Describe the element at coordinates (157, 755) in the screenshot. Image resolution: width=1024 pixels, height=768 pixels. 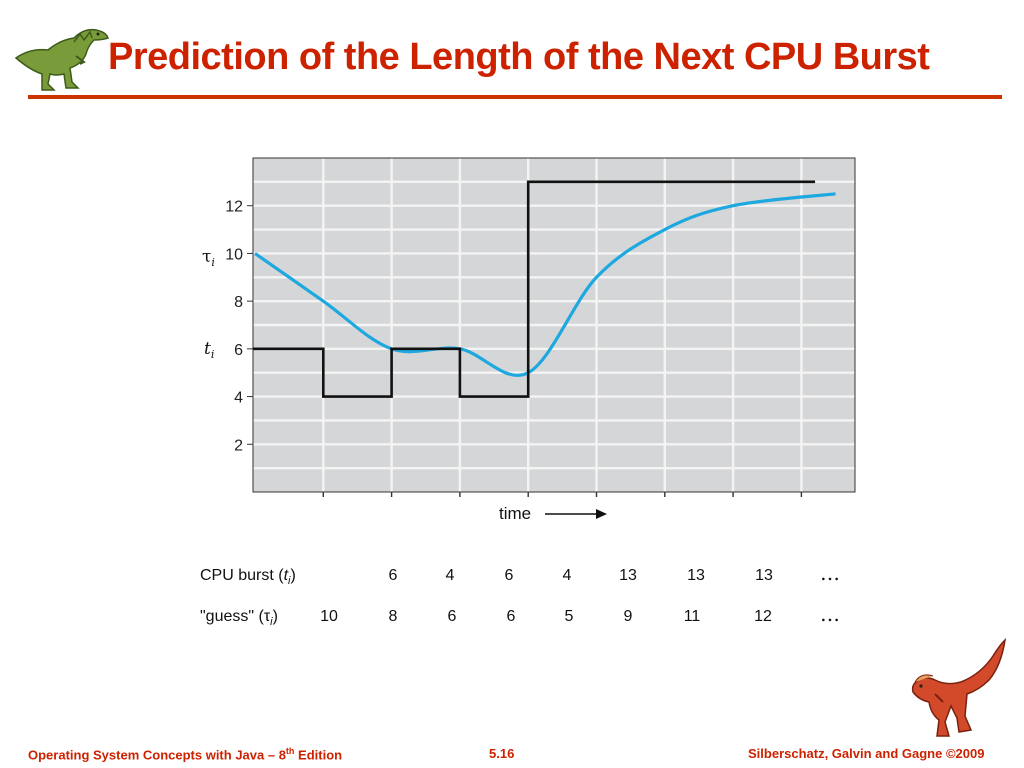
I see `footer-left-prefix: Operating System Concepts with Java – 8` at that location.